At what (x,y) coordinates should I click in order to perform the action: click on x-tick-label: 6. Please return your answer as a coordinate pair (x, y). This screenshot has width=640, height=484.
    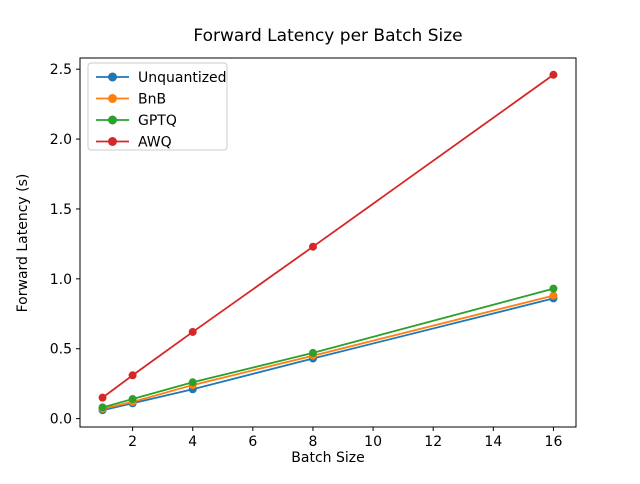
    Looking at the image, I should click on (252, 442).